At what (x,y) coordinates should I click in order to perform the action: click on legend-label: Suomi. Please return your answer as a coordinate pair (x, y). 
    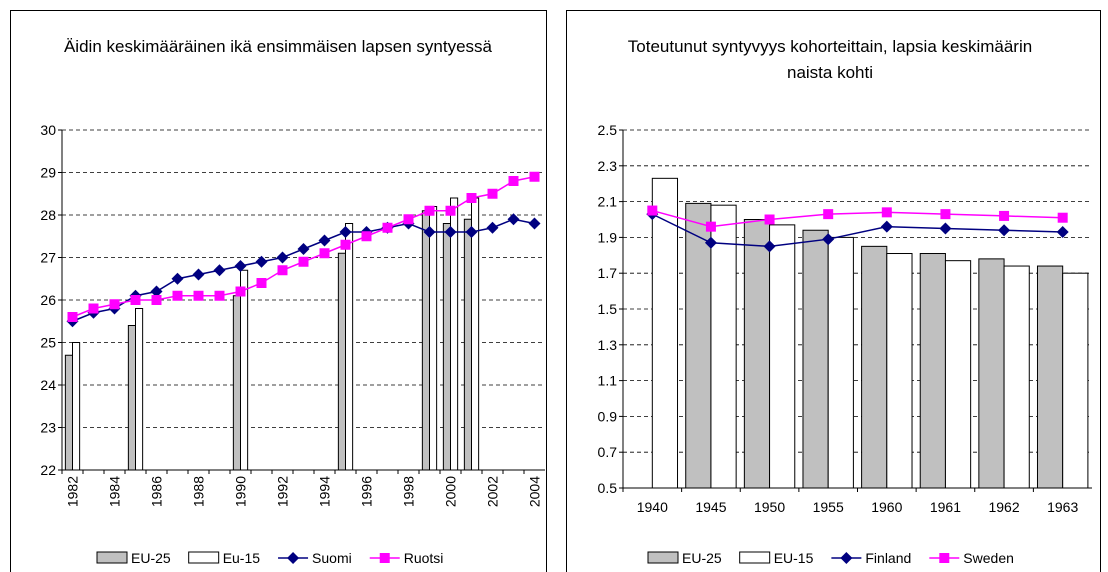
    Looking at the image, I should click on (332, 558).